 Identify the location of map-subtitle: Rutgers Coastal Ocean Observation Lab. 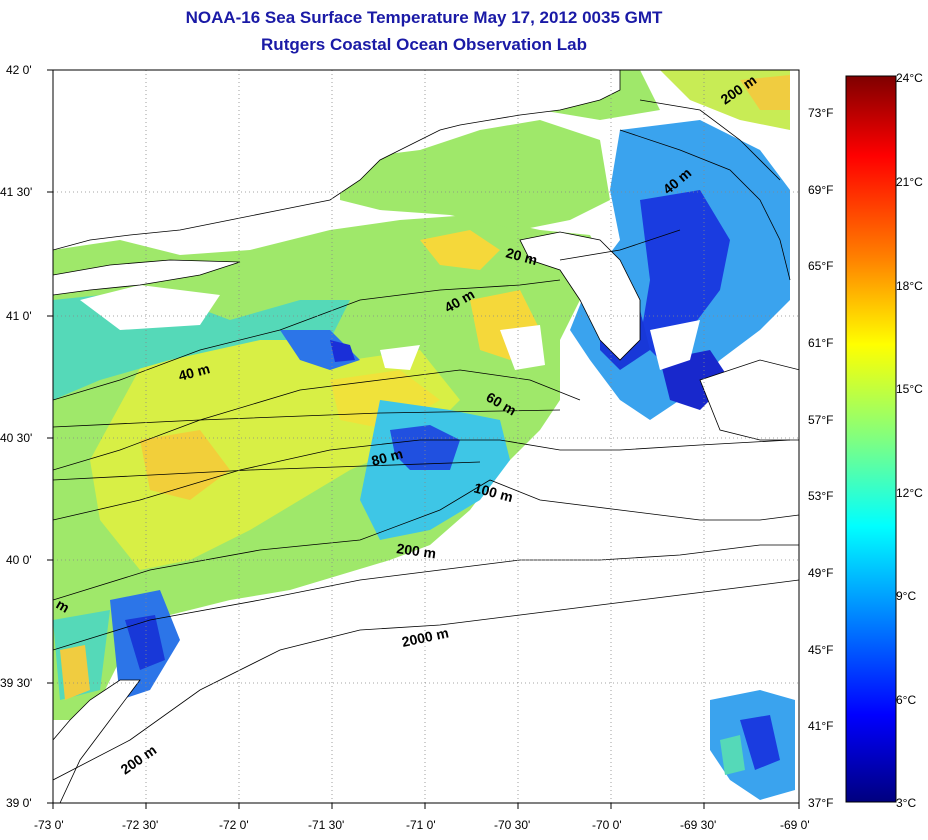
(424, 44).